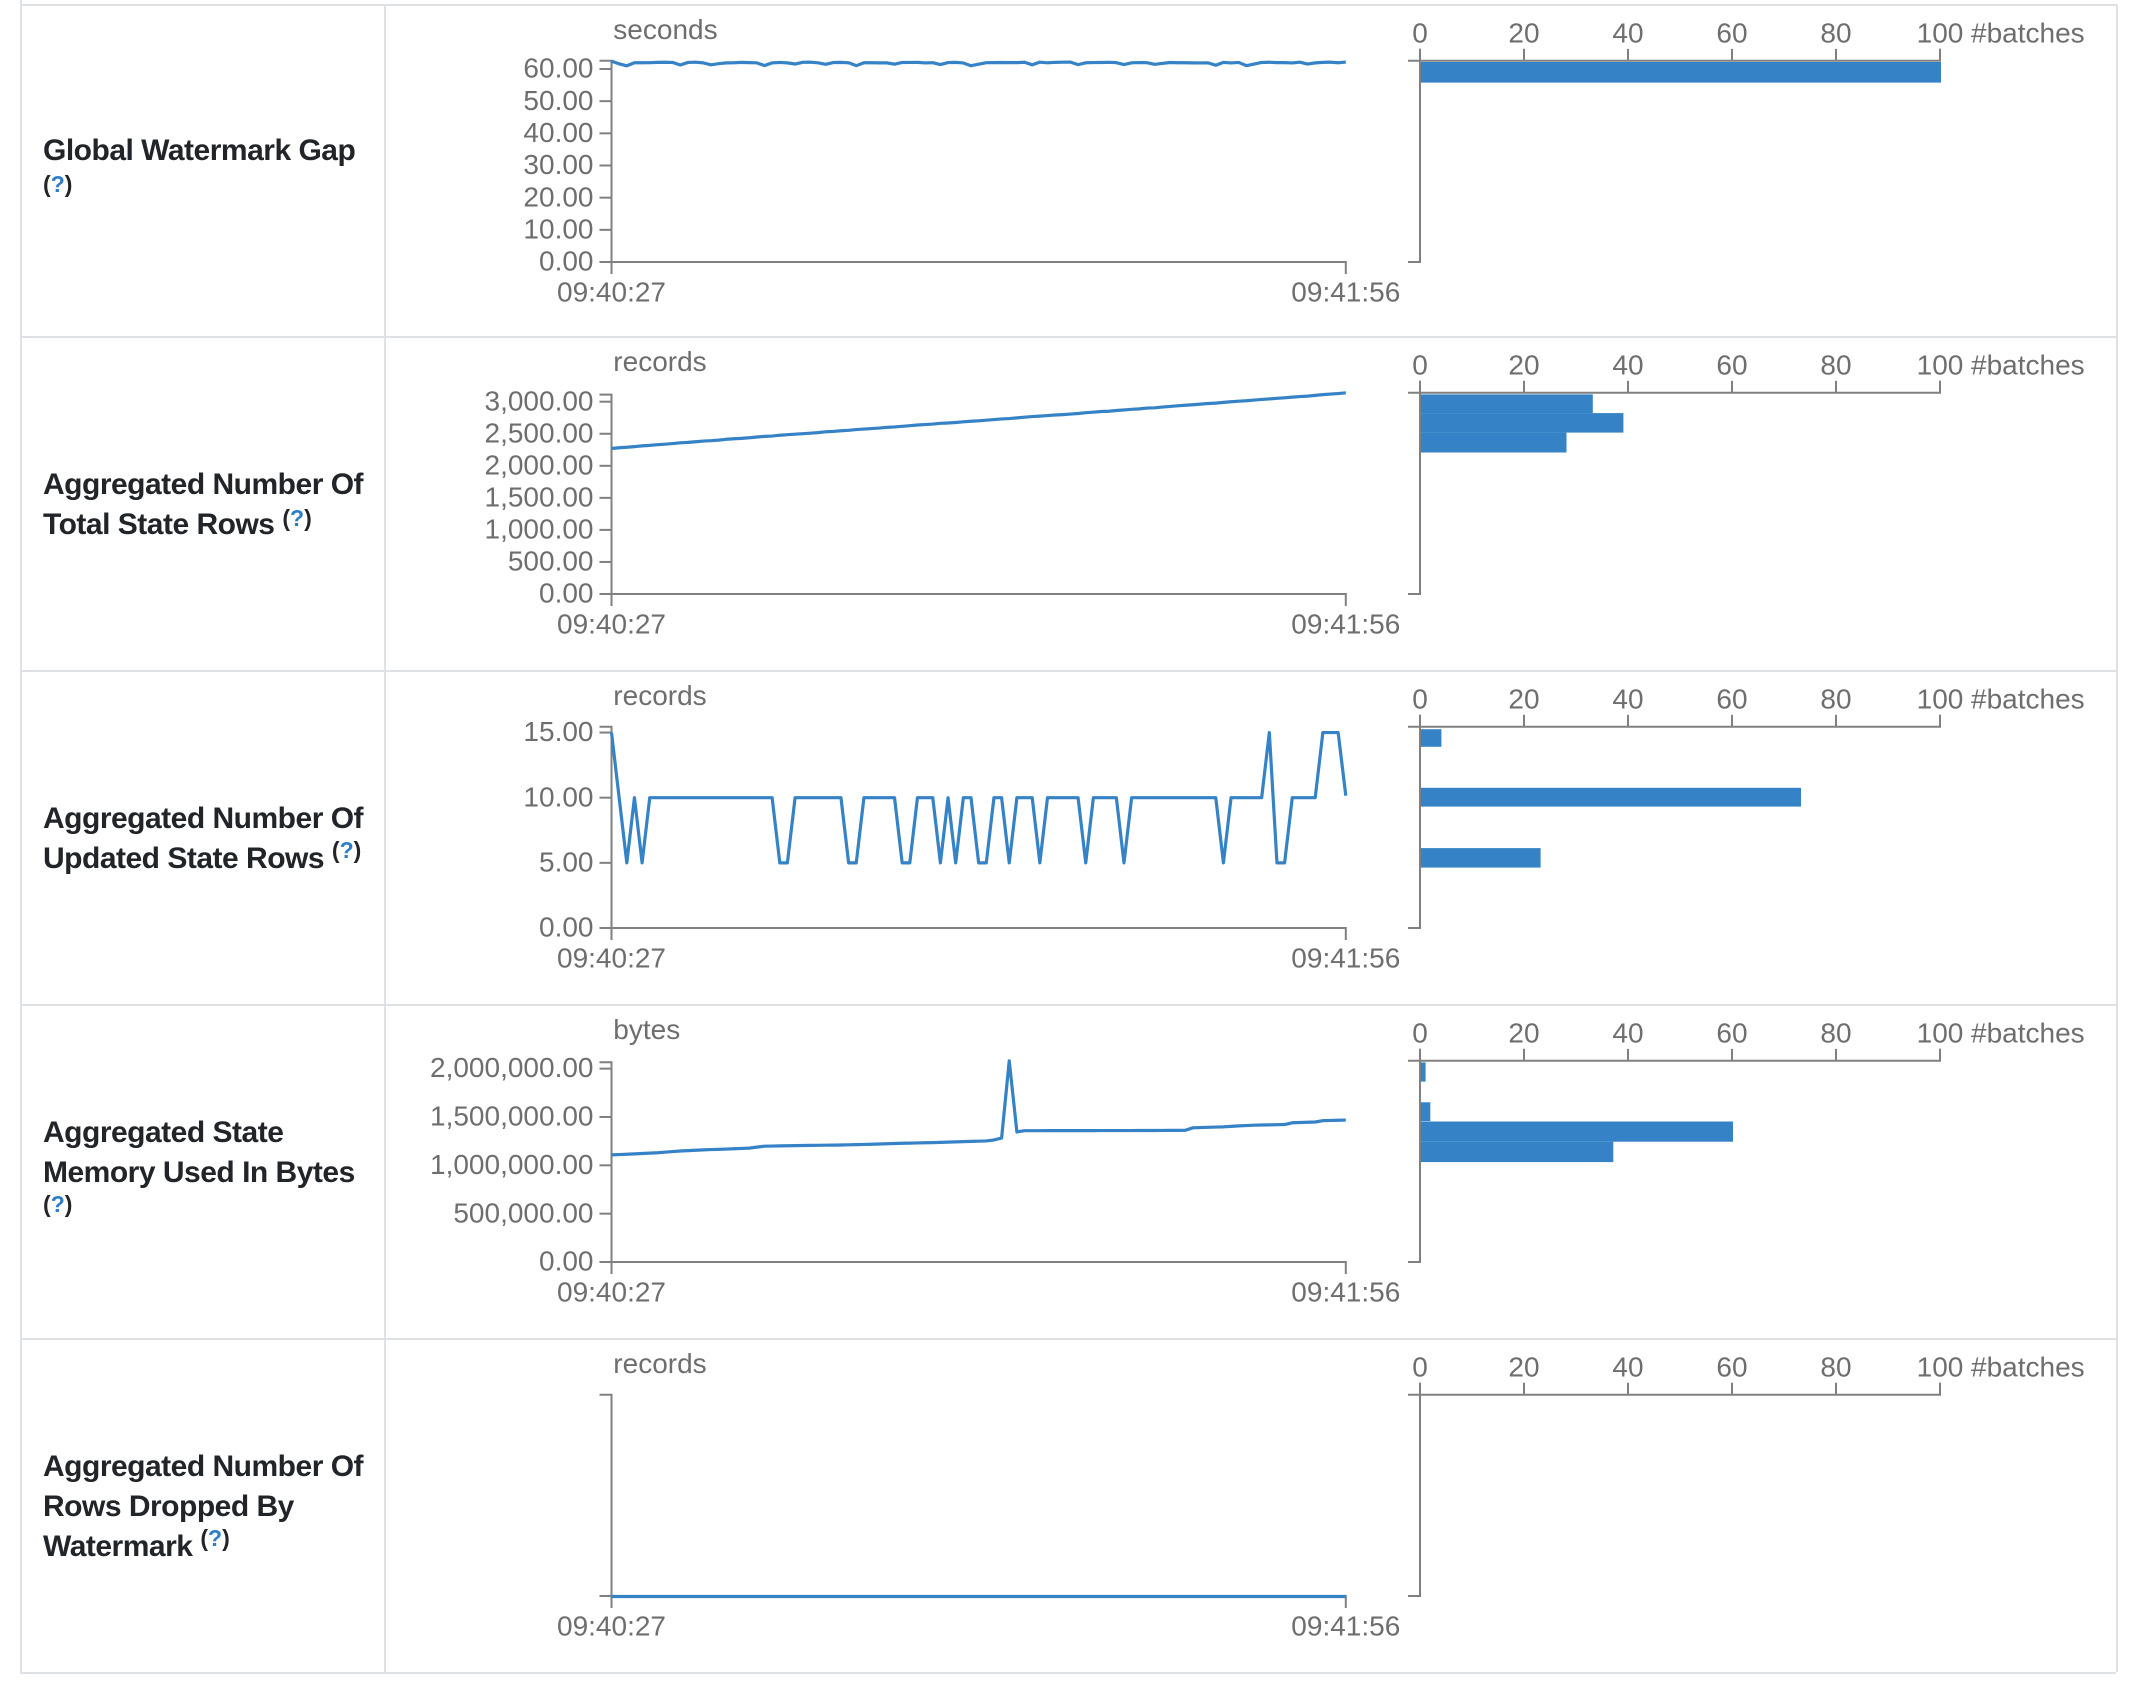 Image resolution: width=2132 pixels, height=1686 pixels. I want to click on svg-text: 5.00, so click(566, 862).